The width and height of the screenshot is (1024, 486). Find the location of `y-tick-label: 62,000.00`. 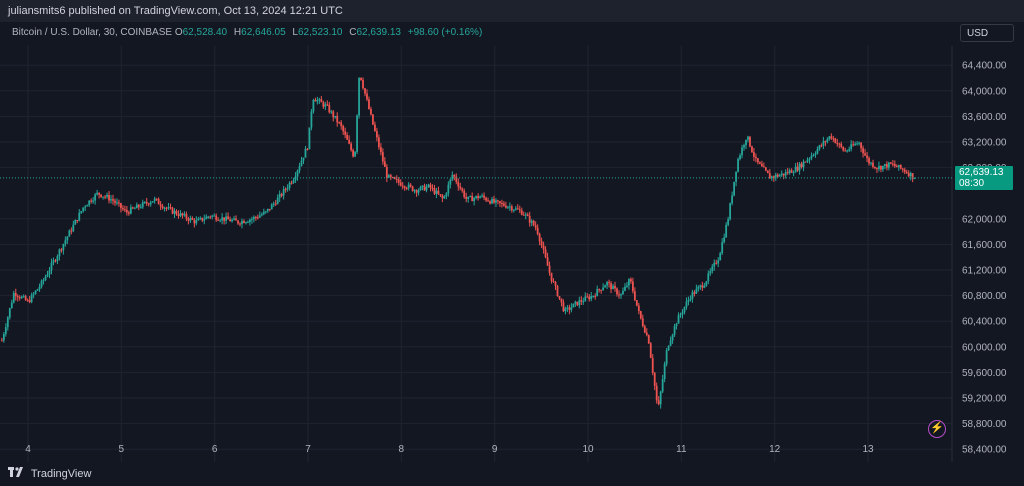

y-tick-label: 62,000.00 is located at coordinates (984, 219).